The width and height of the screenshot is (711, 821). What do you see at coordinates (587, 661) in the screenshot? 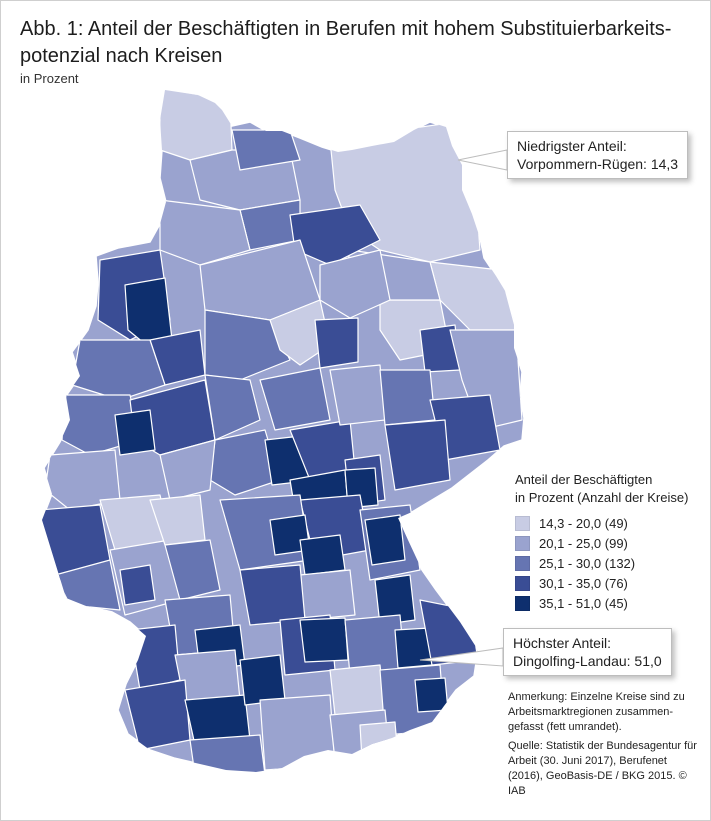
I see `highest-share-value: Dingolfing-Landau: 51,0` at bounding box center [587, 661].